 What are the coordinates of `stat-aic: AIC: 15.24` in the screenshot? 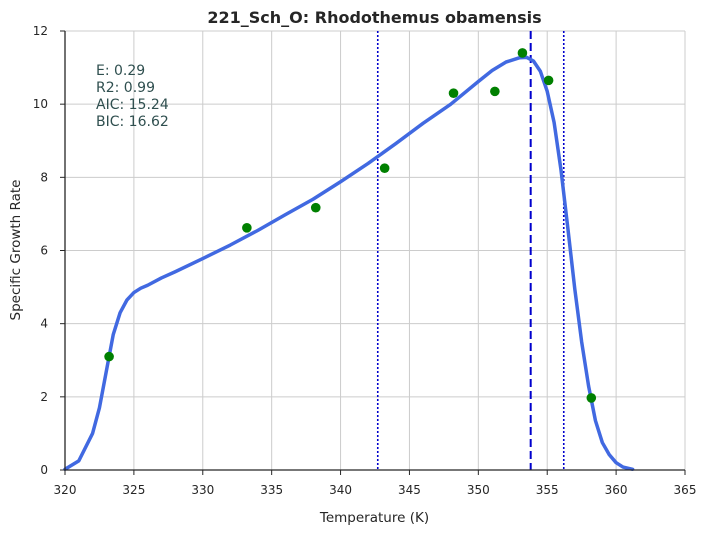 It's located at (132, 105).